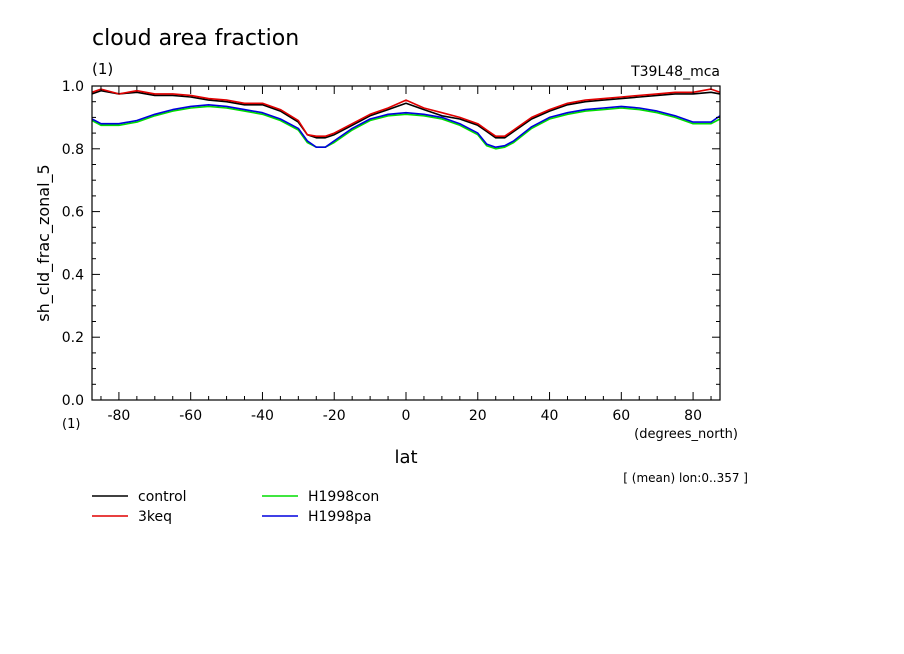  Describe the element at coordinates (118, 416) in the screenshot. I see `x-tick-label: -80` at that location.